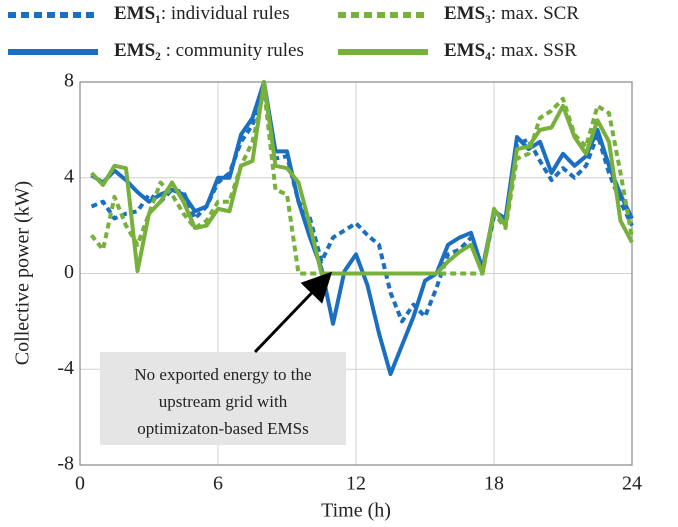 The width and height of the screenshot is (678, 527). Describe the element at coordinates (23, 273) in the screenshot. I see `y-axis-label: Collective power (kW)` at that location.